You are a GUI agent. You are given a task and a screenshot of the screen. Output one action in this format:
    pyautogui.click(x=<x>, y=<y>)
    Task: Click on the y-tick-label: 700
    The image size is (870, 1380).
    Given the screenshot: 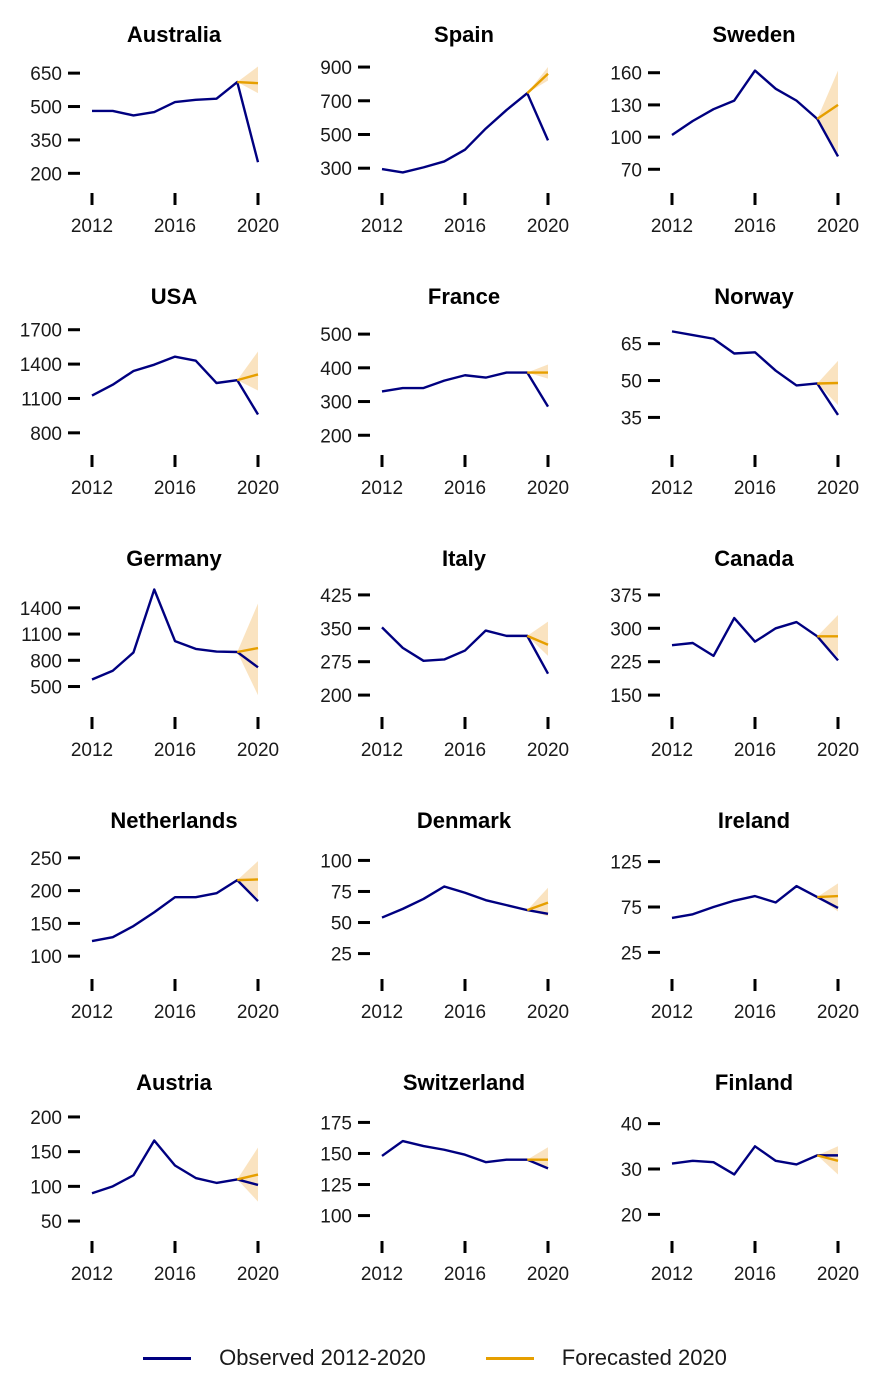 What is the action you would take?
    pyautogui.click(x=336, y=102)
    